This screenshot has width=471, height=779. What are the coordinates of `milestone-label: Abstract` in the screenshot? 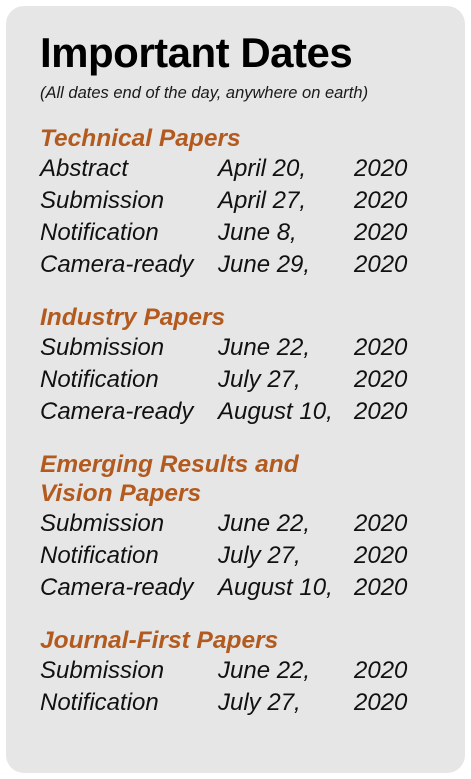 It's located at (84, 168).